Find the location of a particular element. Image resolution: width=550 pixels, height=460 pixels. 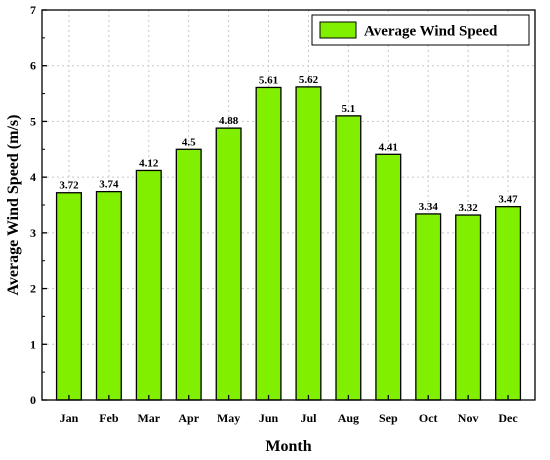

data-label-feb: 3.74 is located at coordinates (109, 185).